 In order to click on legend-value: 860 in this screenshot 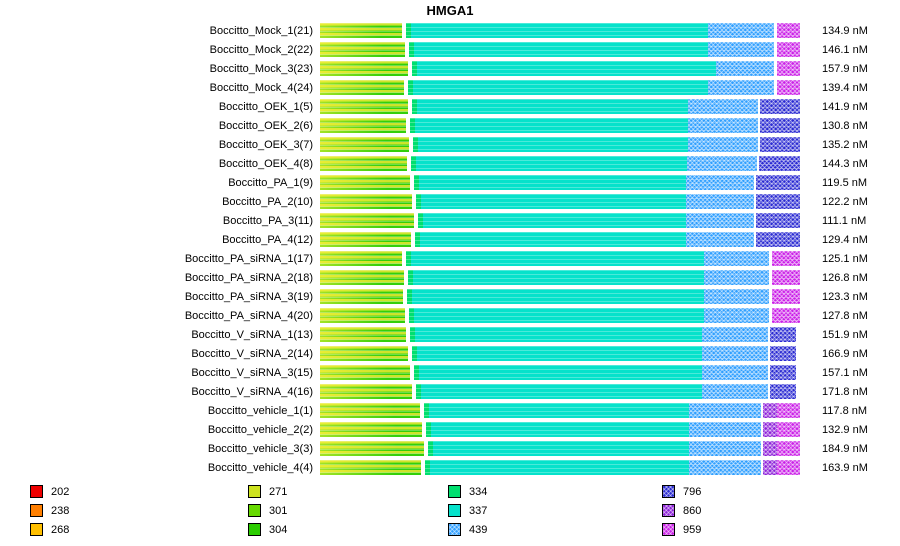, I will do `click(692, 510)`.